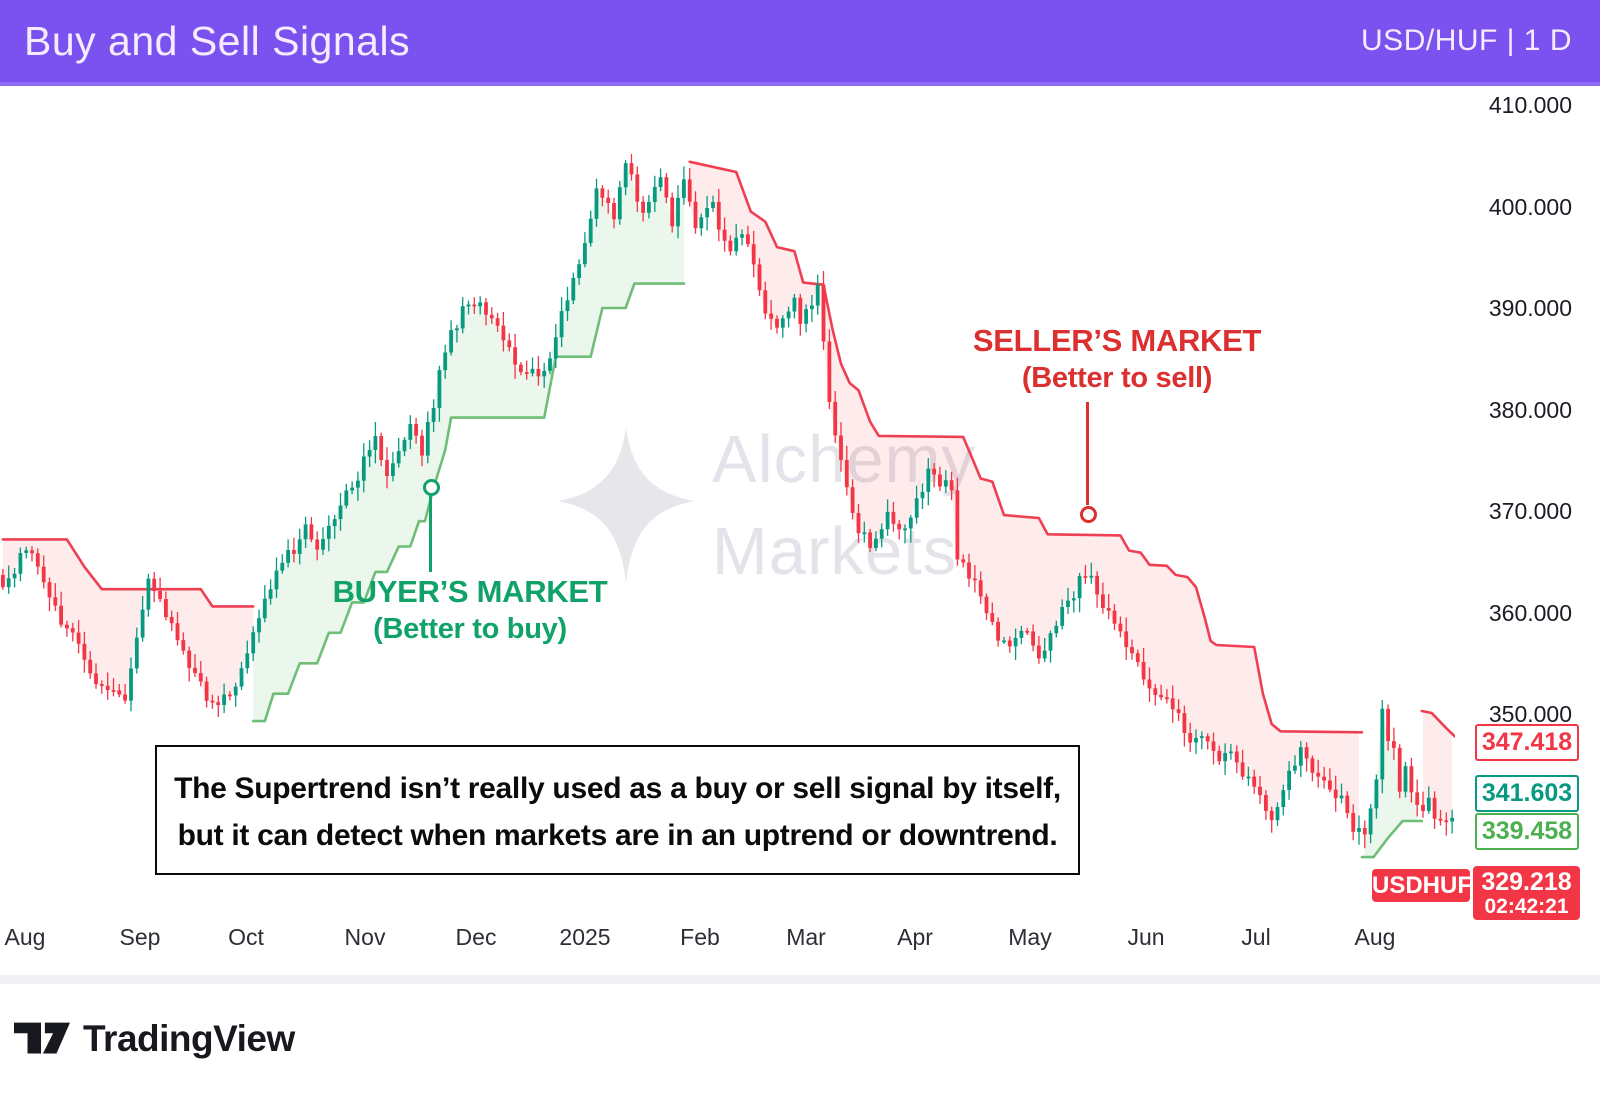 The height and width of the screenshot is (1095, 1600). What do you see at coordinates (476, 937) in the screenshot?
I see `time-axis-label: Dec` at bounding box center [476, 937].